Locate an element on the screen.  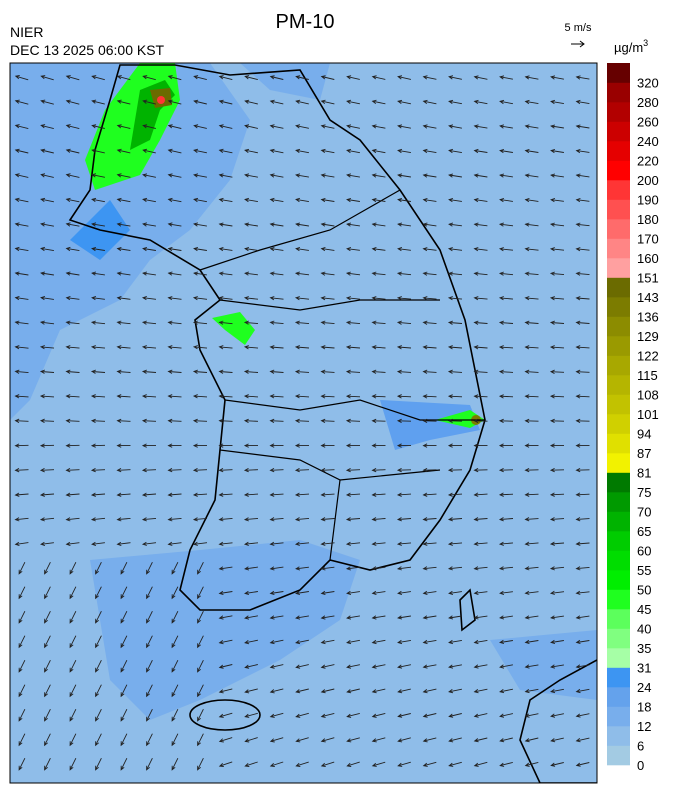
wind-scale-label: 5 m/s is located at coordinates (578, 28).